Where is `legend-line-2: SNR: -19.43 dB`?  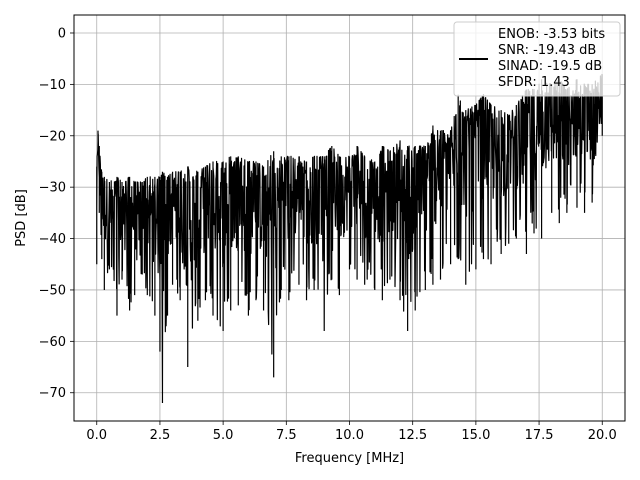 legend-line-2: SNR: -19.43 dB is located at coordinates (547, 50).